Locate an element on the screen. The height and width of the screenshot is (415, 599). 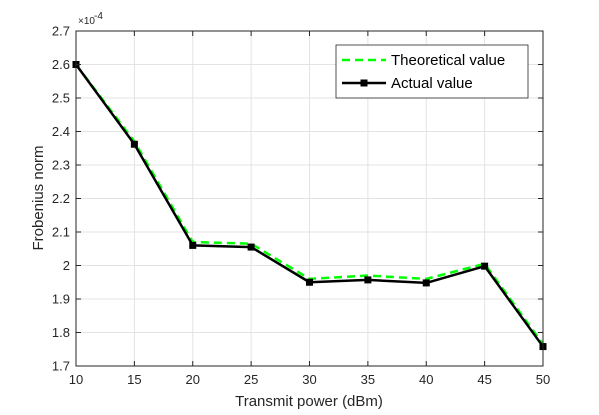
x-tick-label: 30 is located at coordinates (309, 379).